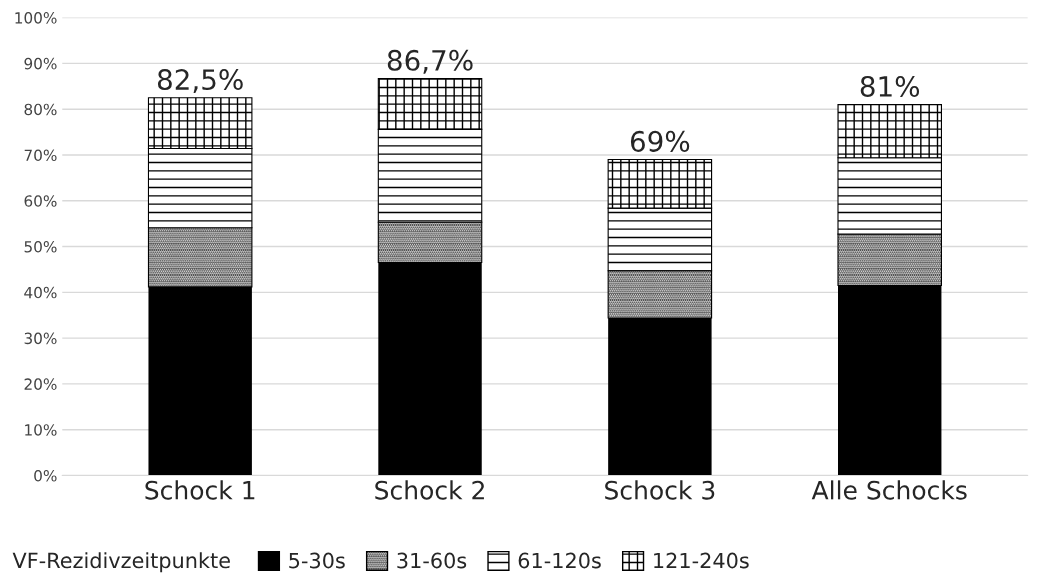  I want to click on y-tick-label: 30%, so click(40, 338).